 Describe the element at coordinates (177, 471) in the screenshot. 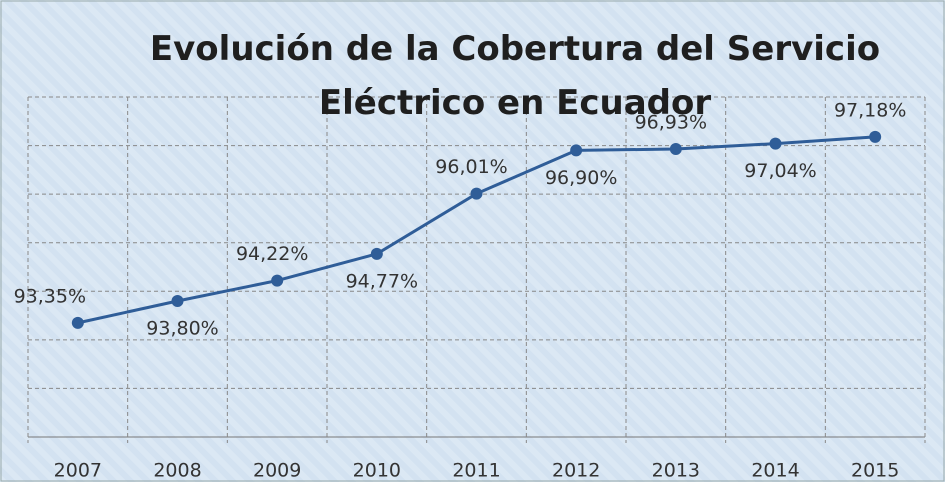

I see `x-tick-label: 2008` at that location.